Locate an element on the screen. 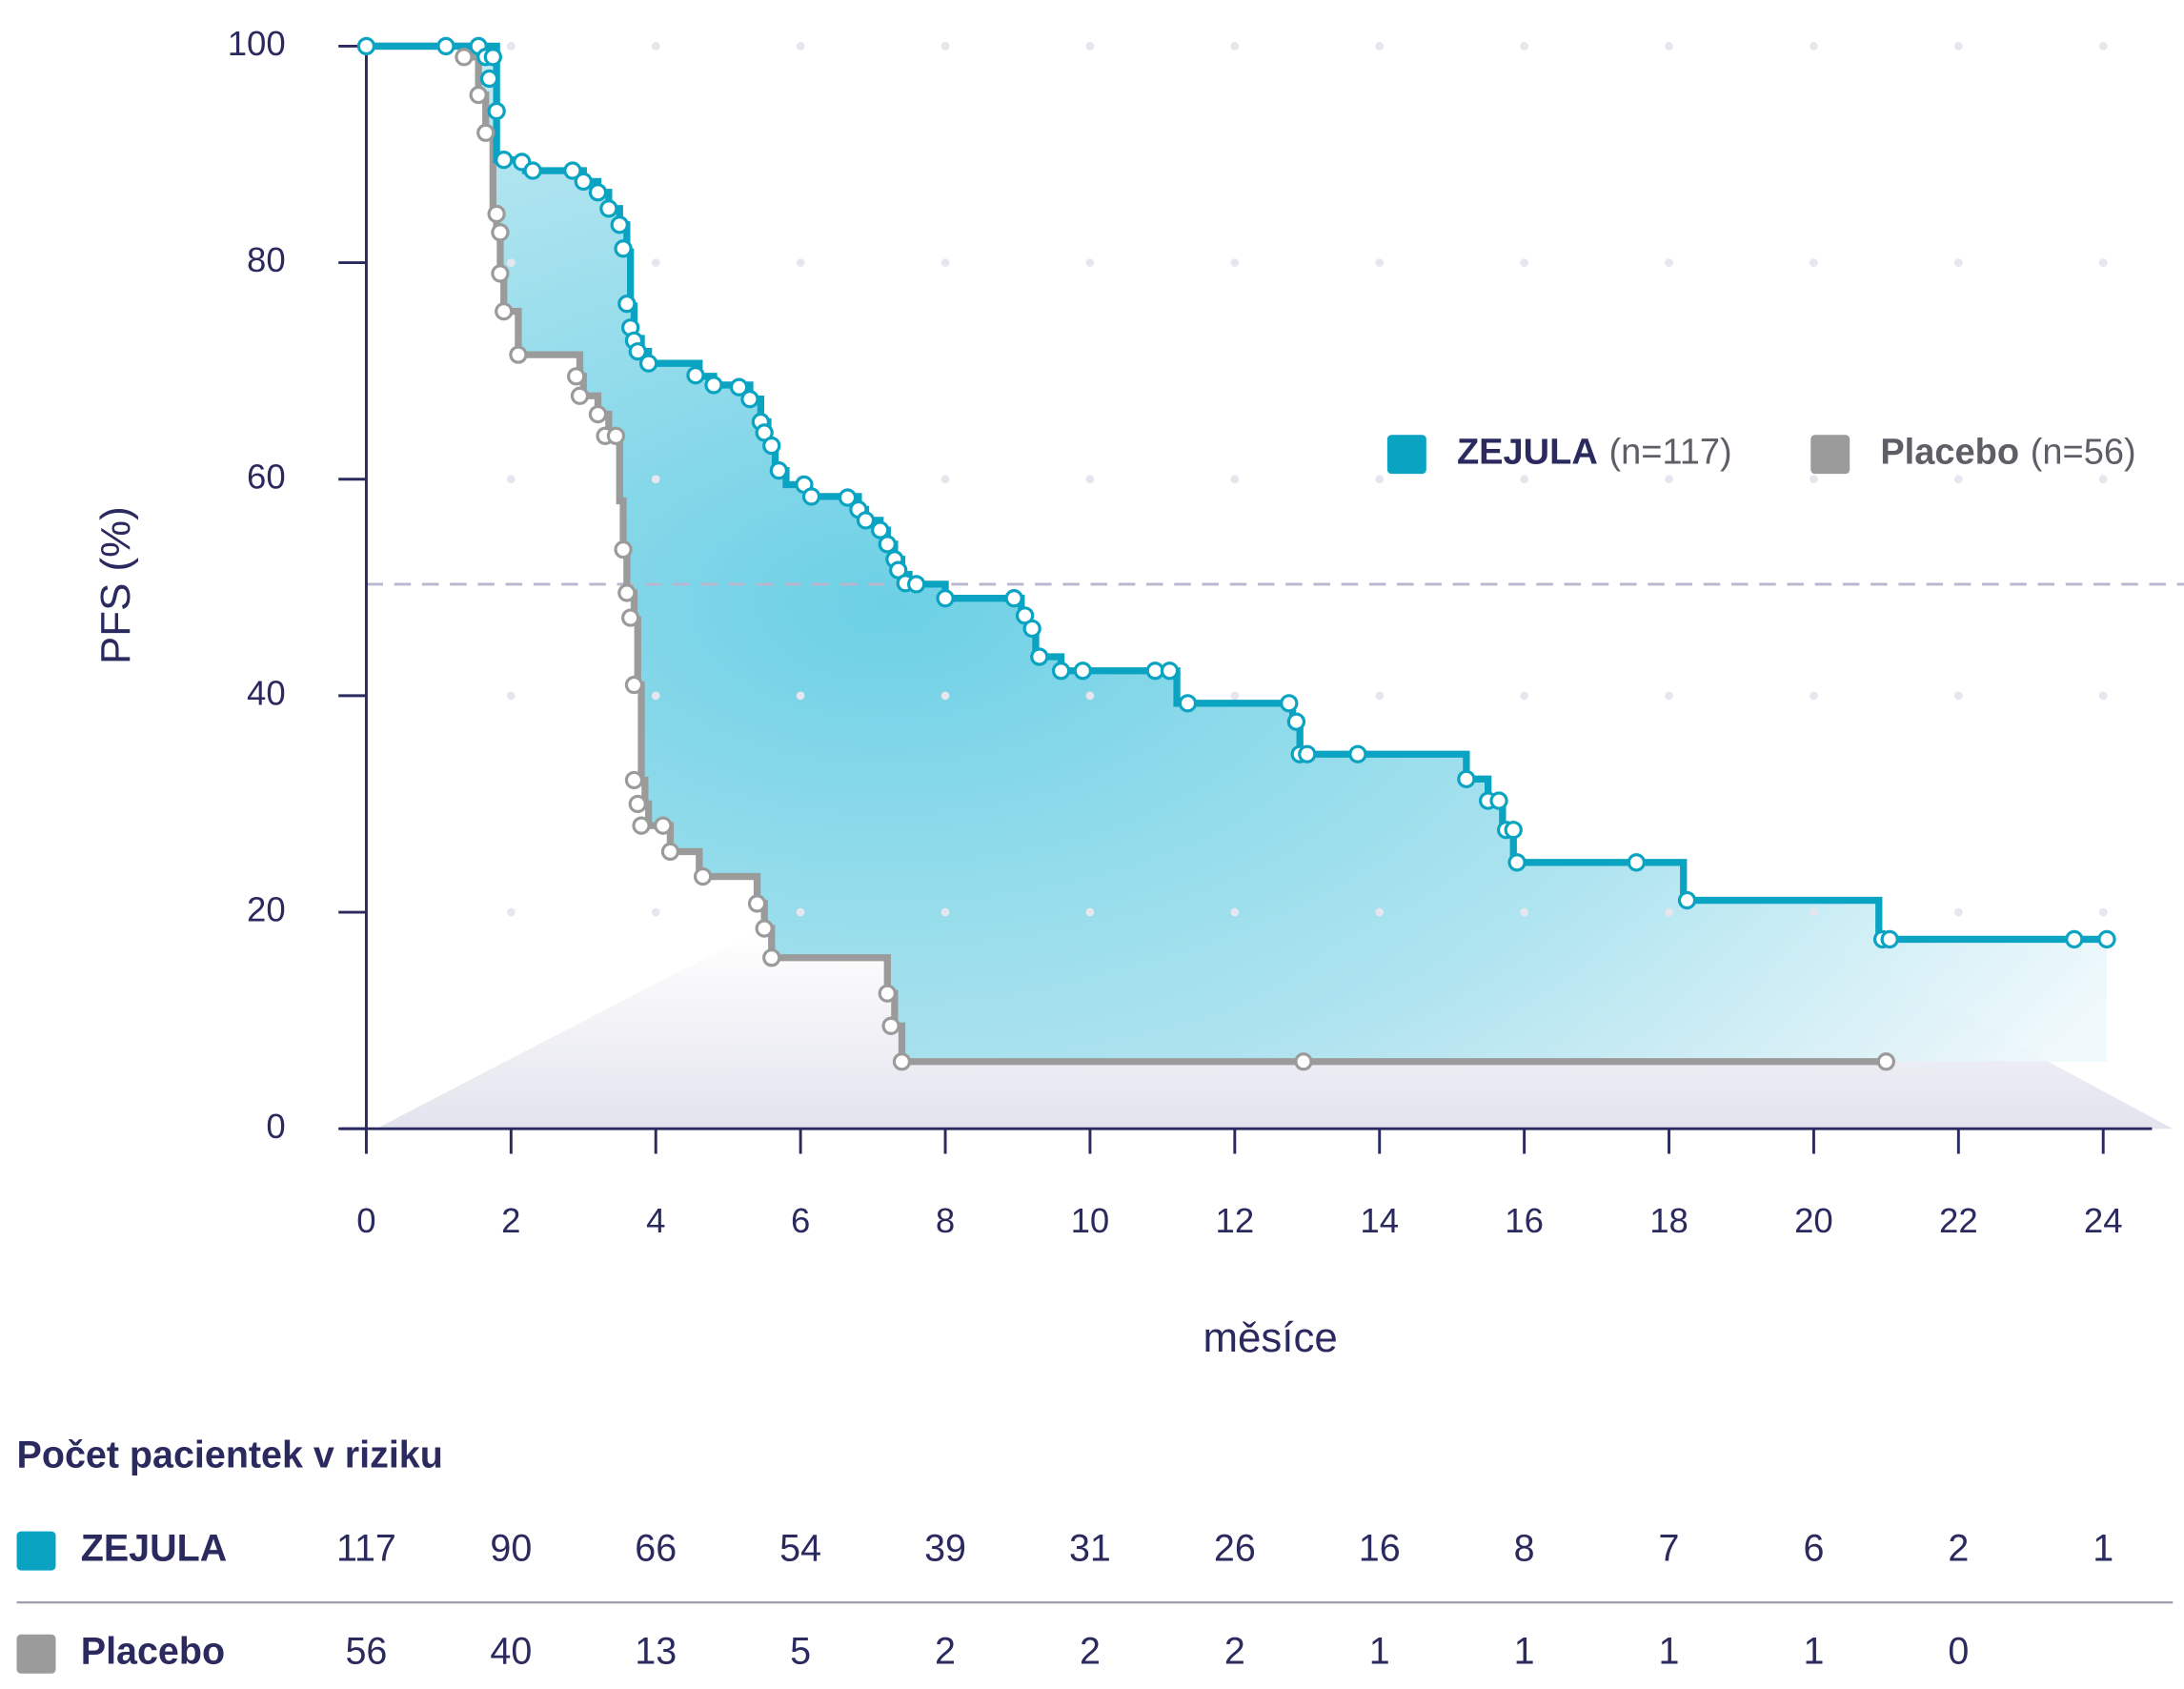 The width and height of the screenshot is (2184, 1689). risk-count: 13 is located at coordinates (656, 1652).